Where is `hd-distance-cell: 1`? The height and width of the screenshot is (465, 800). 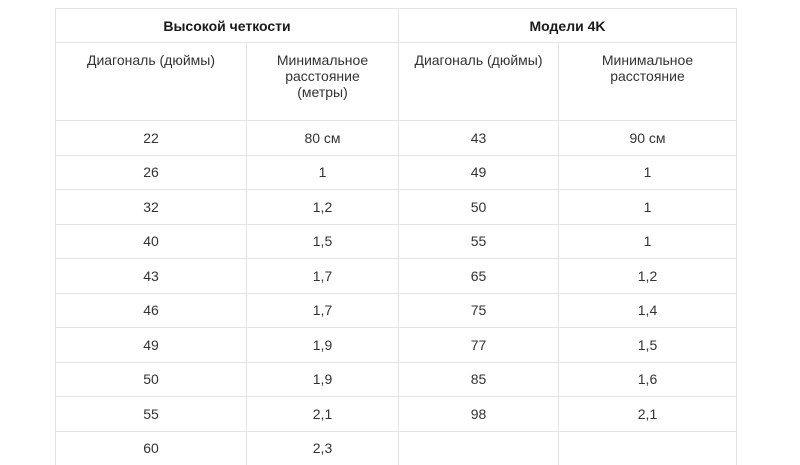
hd-distance-cell: 1 is located at coordinates (322, 172).